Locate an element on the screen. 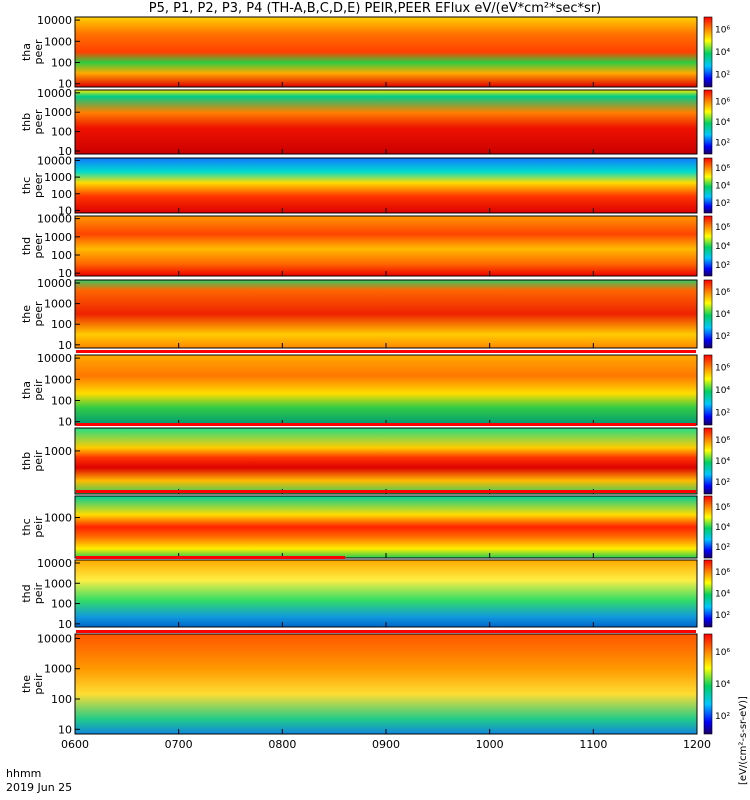 The image size is (750, 800). x-tick-label: 0800 is located at coordinates (282, 744).